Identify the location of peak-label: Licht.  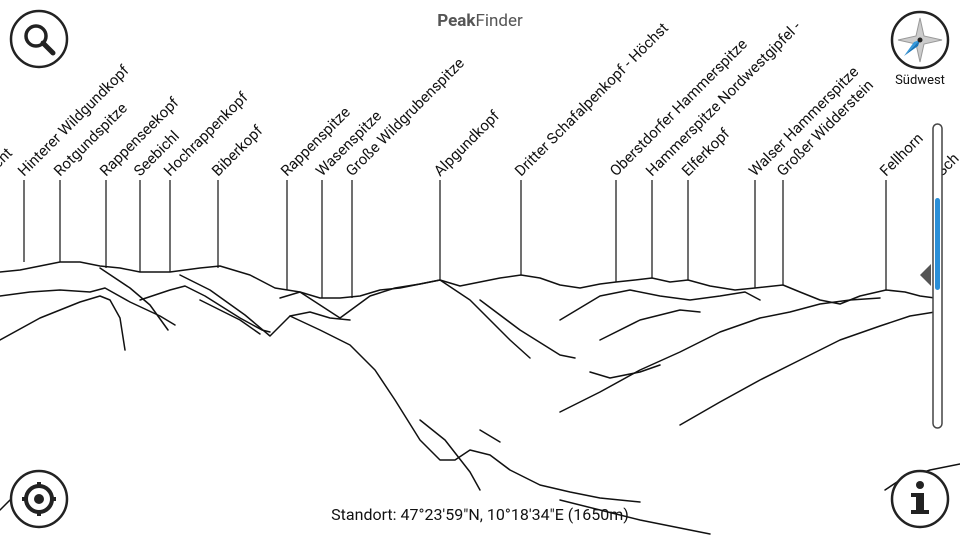
(8, 162).